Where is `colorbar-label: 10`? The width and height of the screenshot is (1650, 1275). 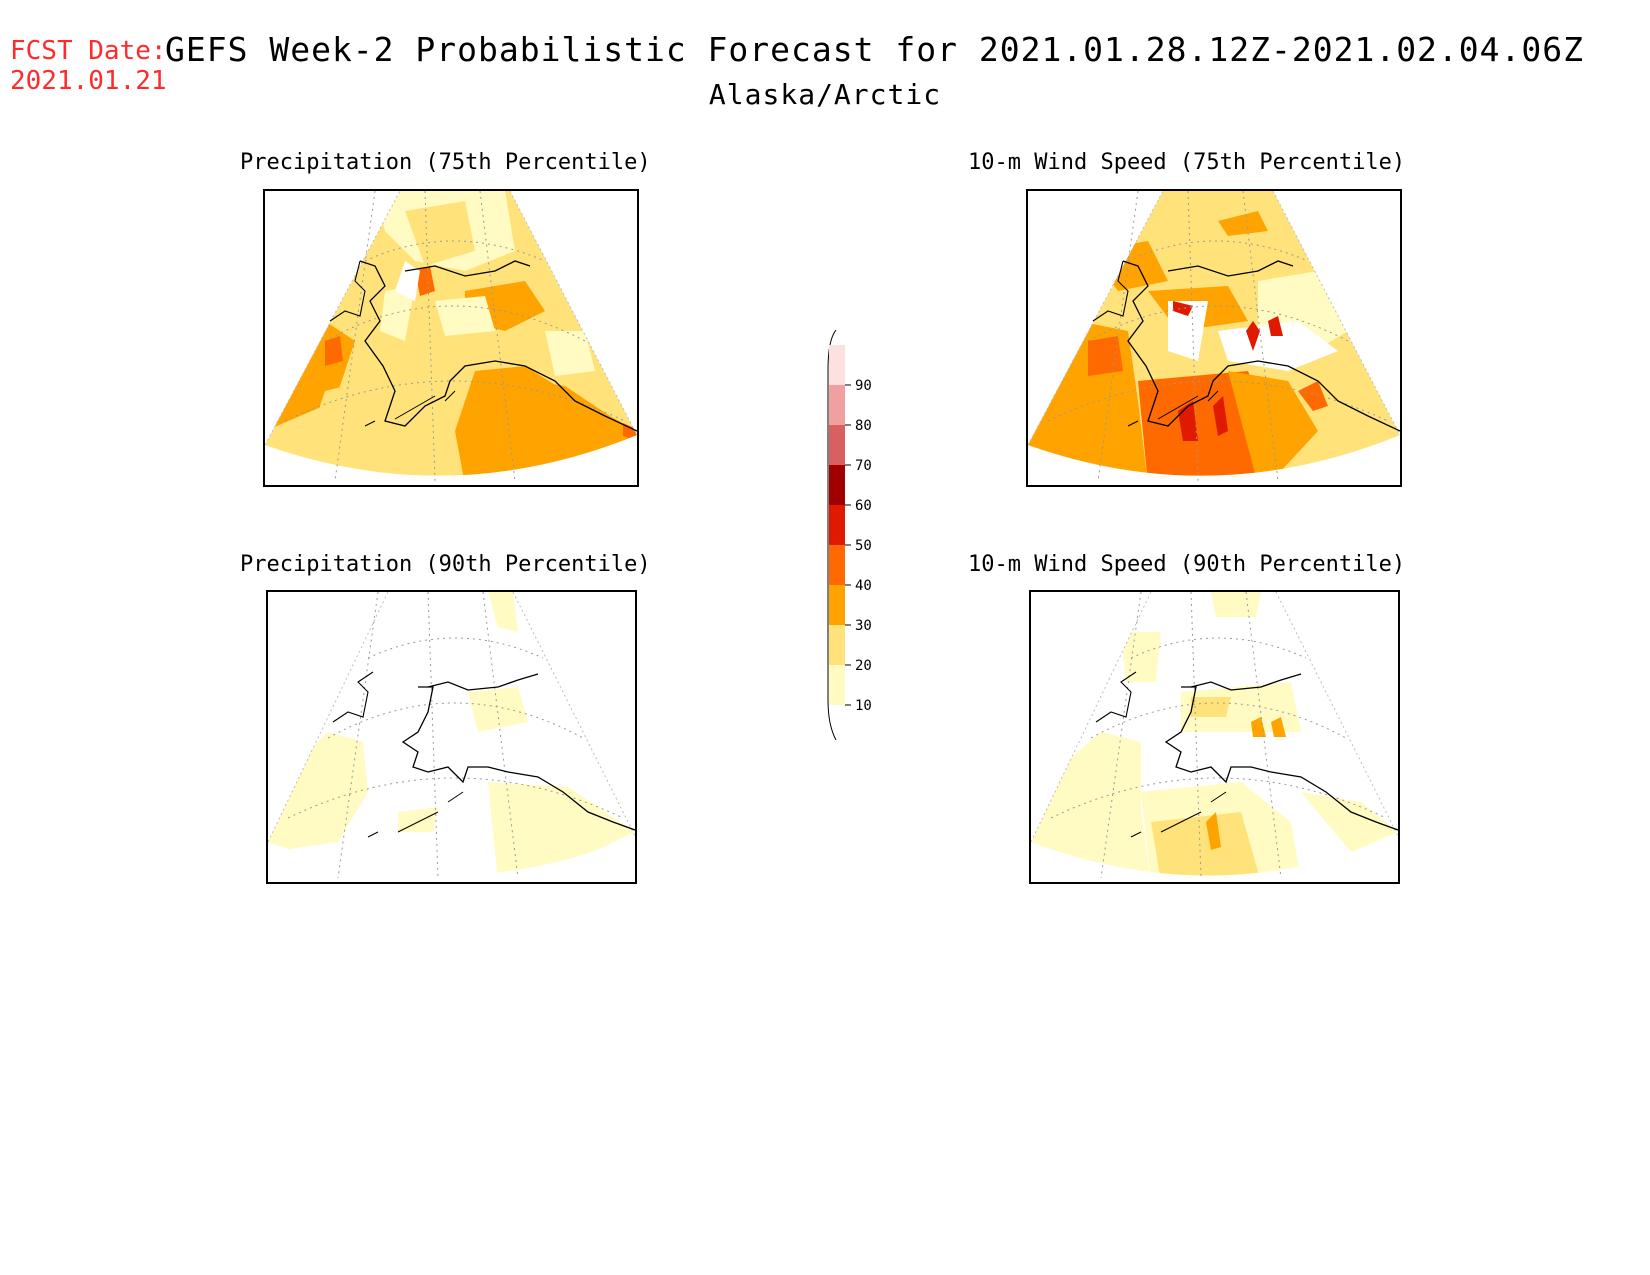
colorbar-label: 10 is located at coordinates (863, 706).